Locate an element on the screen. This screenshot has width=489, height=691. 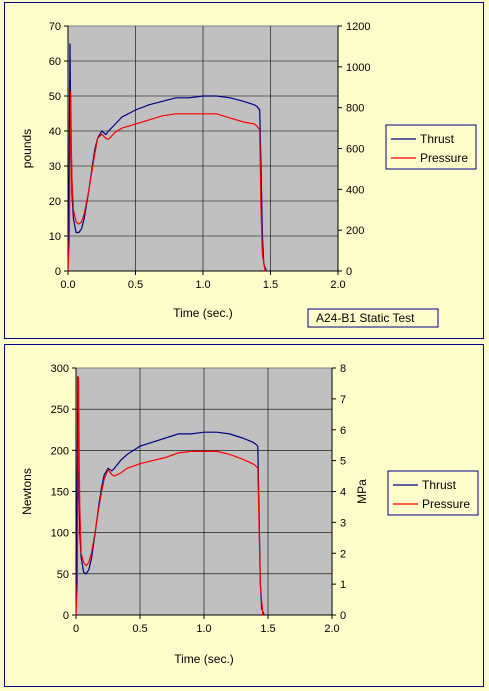
y-axis-label: pounds is located at coordinates (27, 148).